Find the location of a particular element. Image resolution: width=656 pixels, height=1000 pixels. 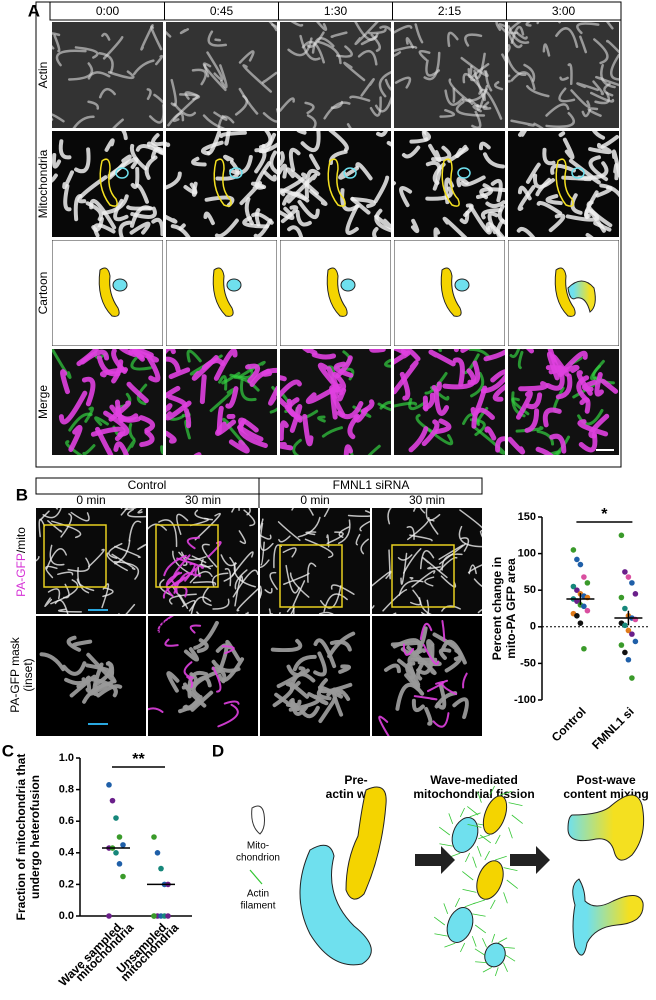

mito-yellow is located at coordinates (366, 843).